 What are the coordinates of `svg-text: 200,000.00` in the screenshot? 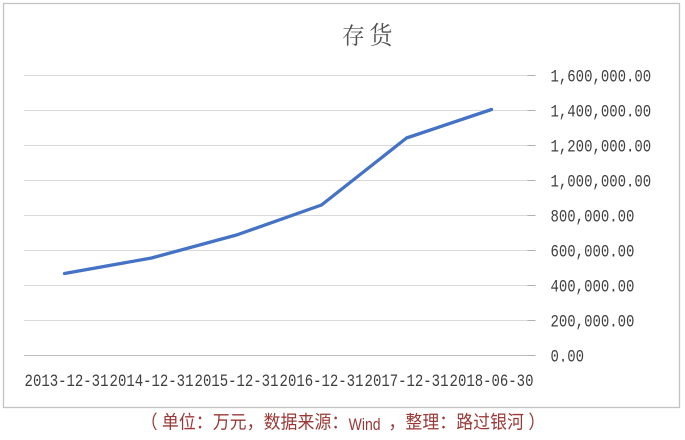 It's located at (593, 322).